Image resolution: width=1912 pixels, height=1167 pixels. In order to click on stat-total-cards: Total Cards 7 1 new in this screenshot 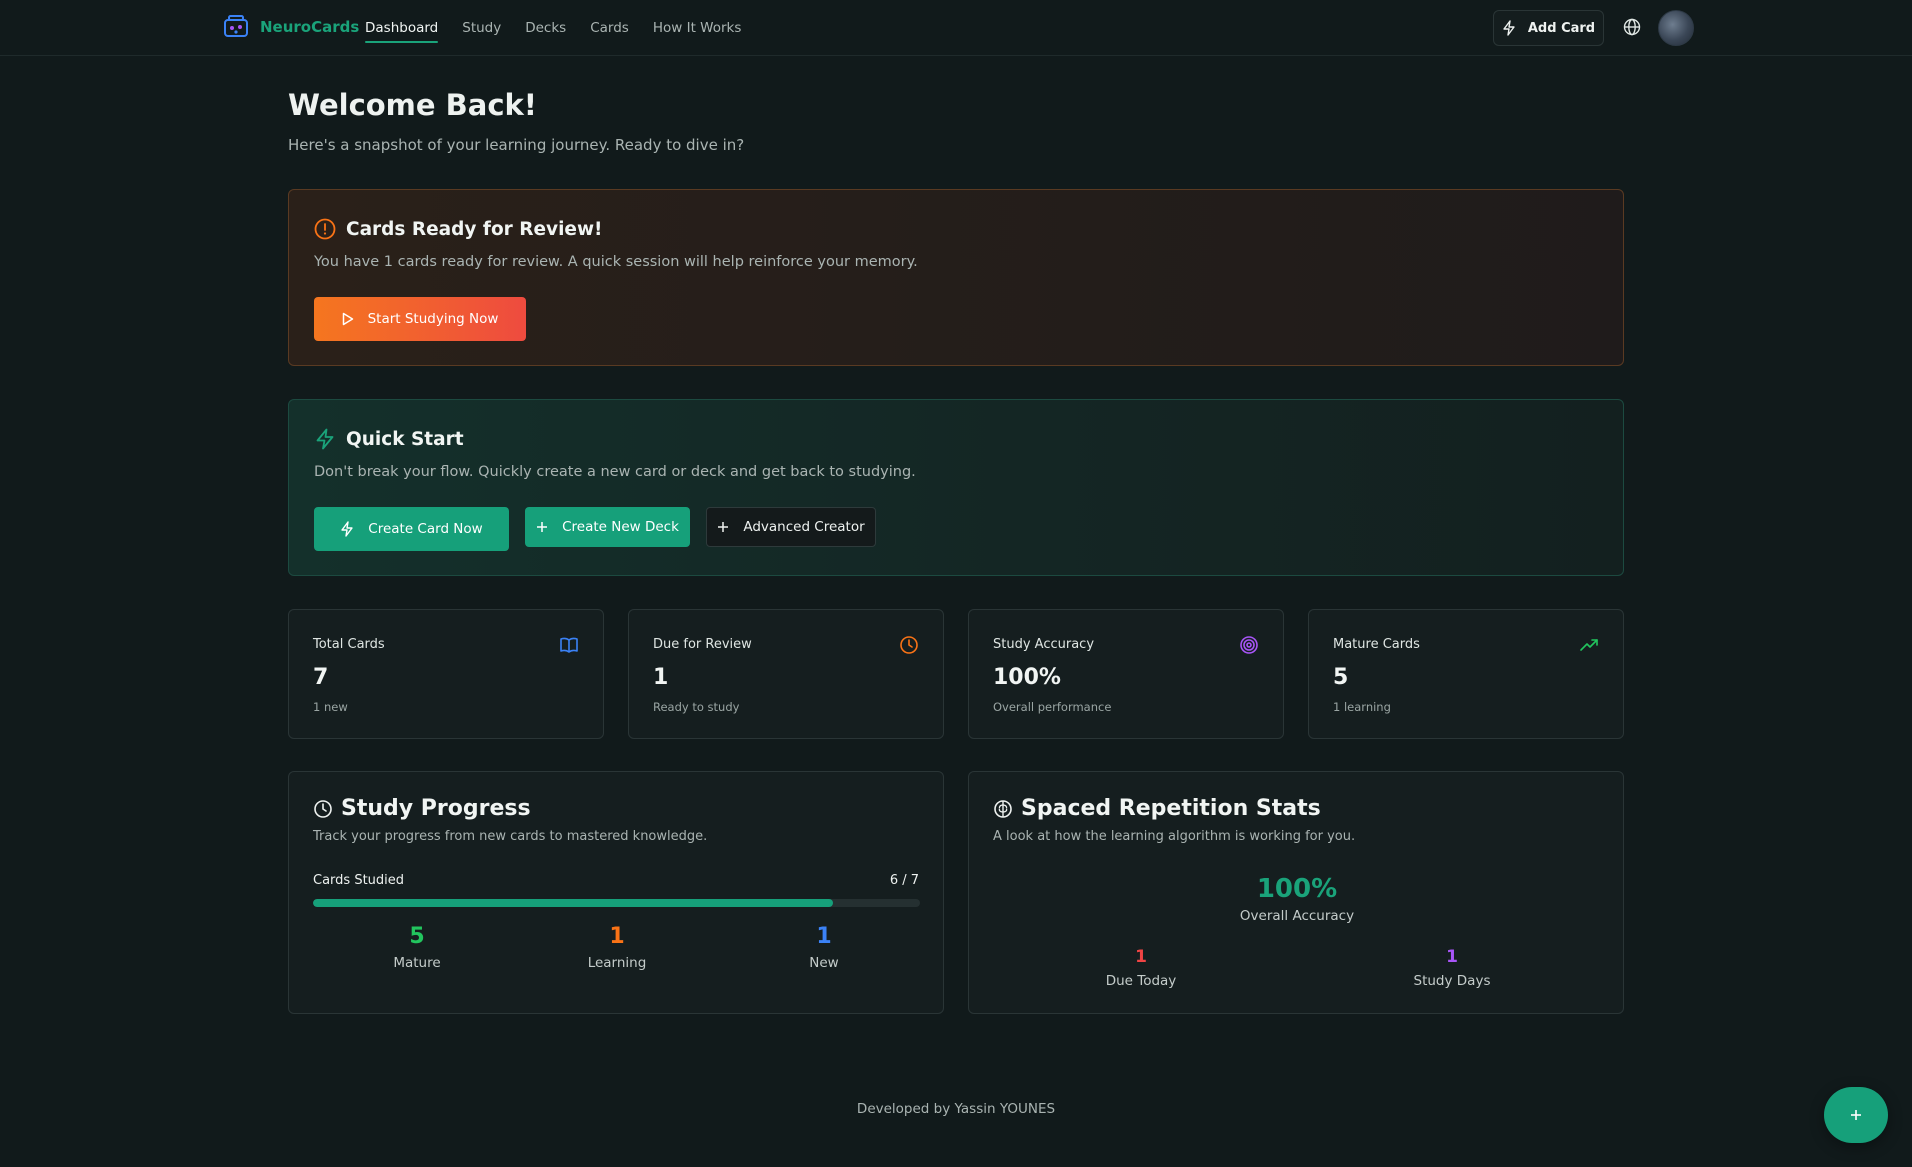, I will do `click(446, 674)`.